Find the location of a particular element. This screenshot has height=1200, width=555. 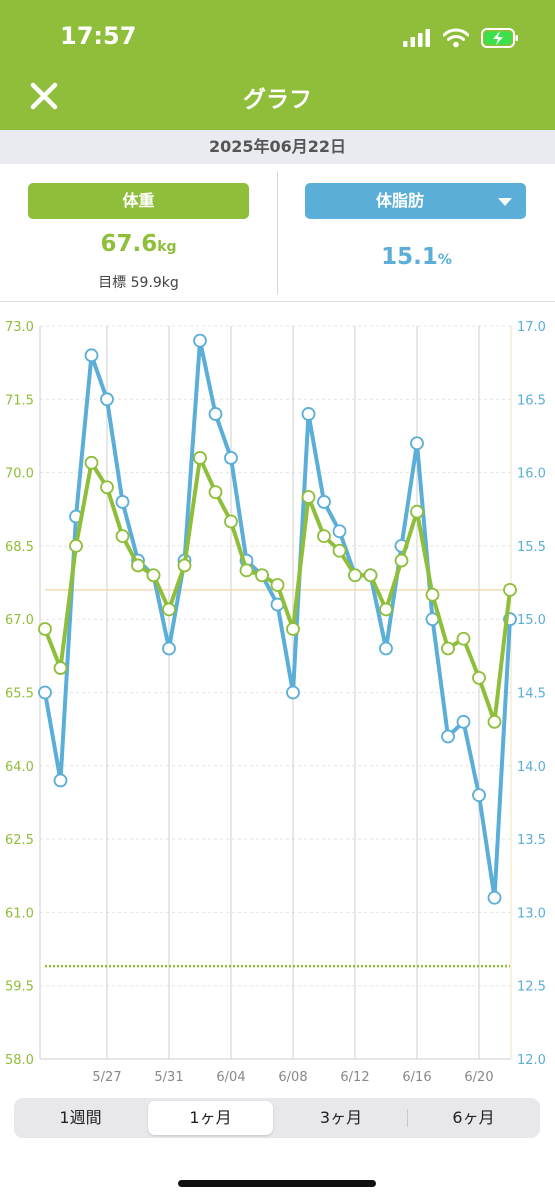

x-tick-label: 6/16 is located at coordinates (416, 1077).